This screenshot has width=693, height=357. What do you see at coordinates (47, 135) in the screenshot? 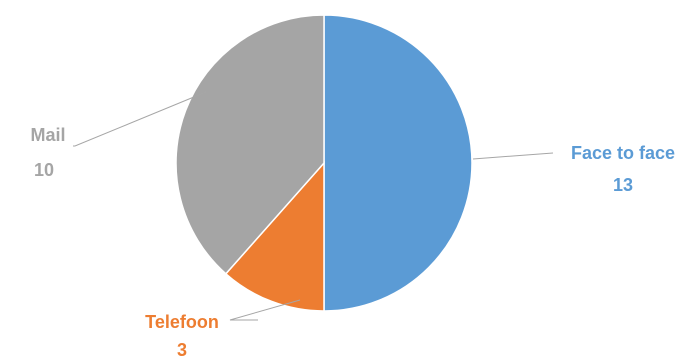
I see `data-label-name-mail: Mail` at bounding box center [47, 135].